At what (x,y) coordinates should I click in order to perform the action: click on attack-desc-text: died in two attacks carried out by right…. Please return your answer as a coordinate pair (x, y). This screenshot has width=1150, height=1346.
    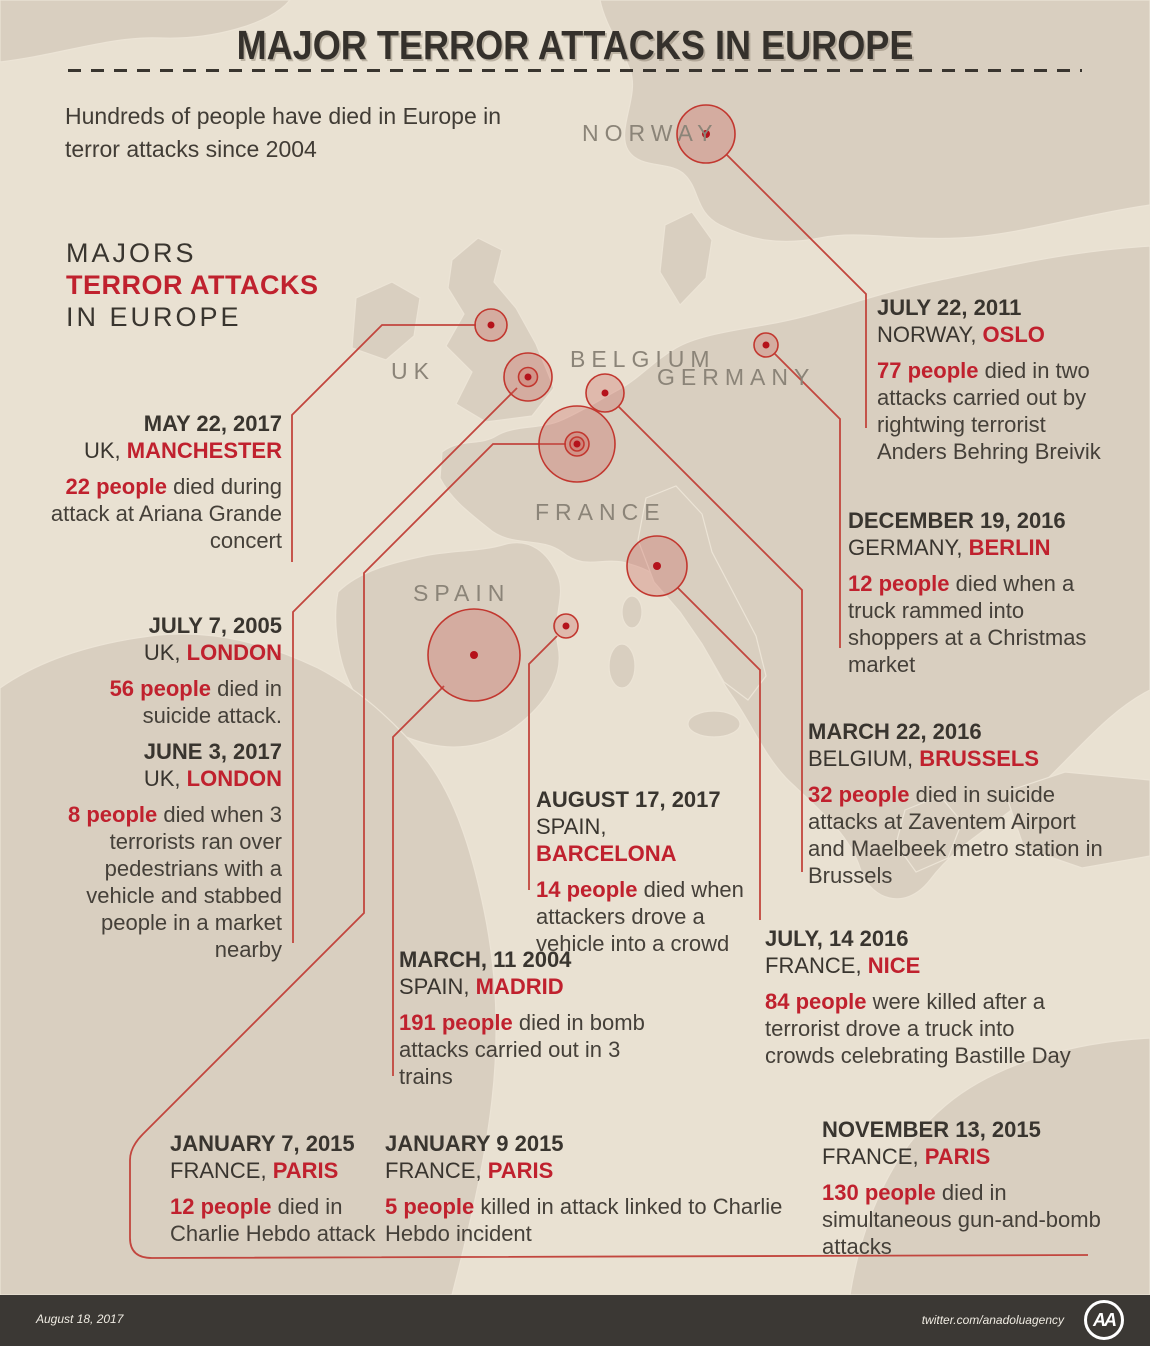
    Looking at the image, I should click on (989, 411).